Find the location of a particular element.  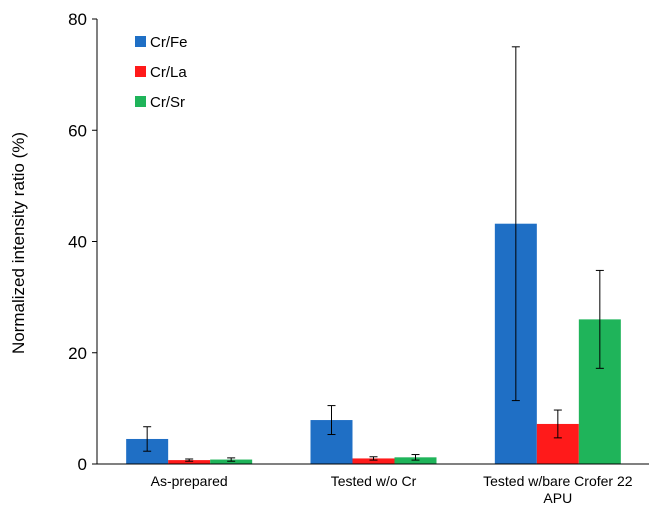

y-tick-label-80: 80 is located at coordinates (77, 19).